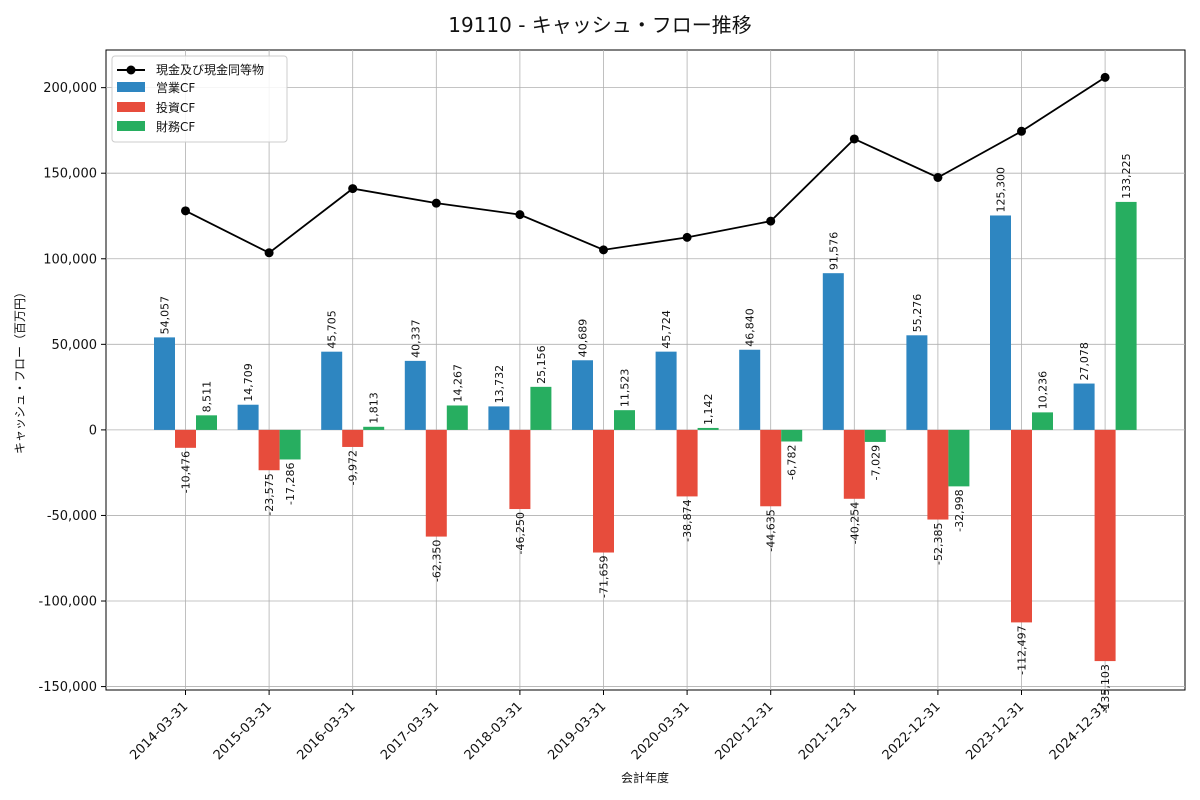  Describe the element at coordinates (1043, 390) in the screenshot. I see `data-label: 10,236` at that location.